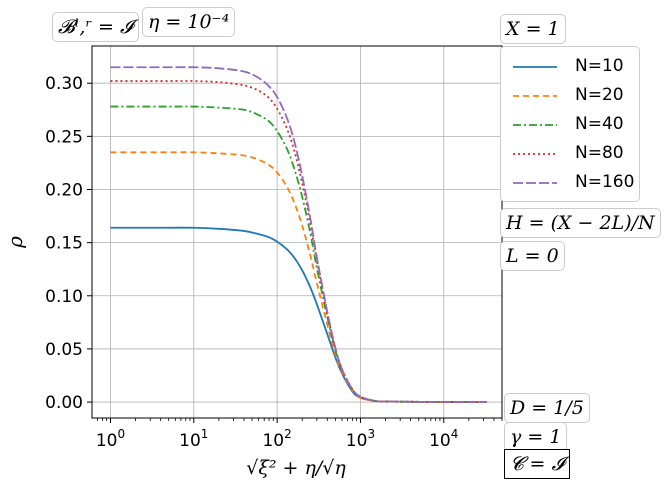  What do you see at coordinates (95, 27) in the screenshot?
I see `annotation-boundary: 𝓑ˡ,ʳ = 𝓘` at bounding box center [95, 27].